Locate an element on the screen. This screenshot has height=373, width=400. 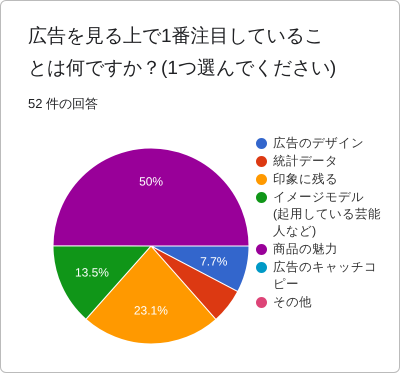
legend-label: 統計データ is located at coordinates (305, 161).